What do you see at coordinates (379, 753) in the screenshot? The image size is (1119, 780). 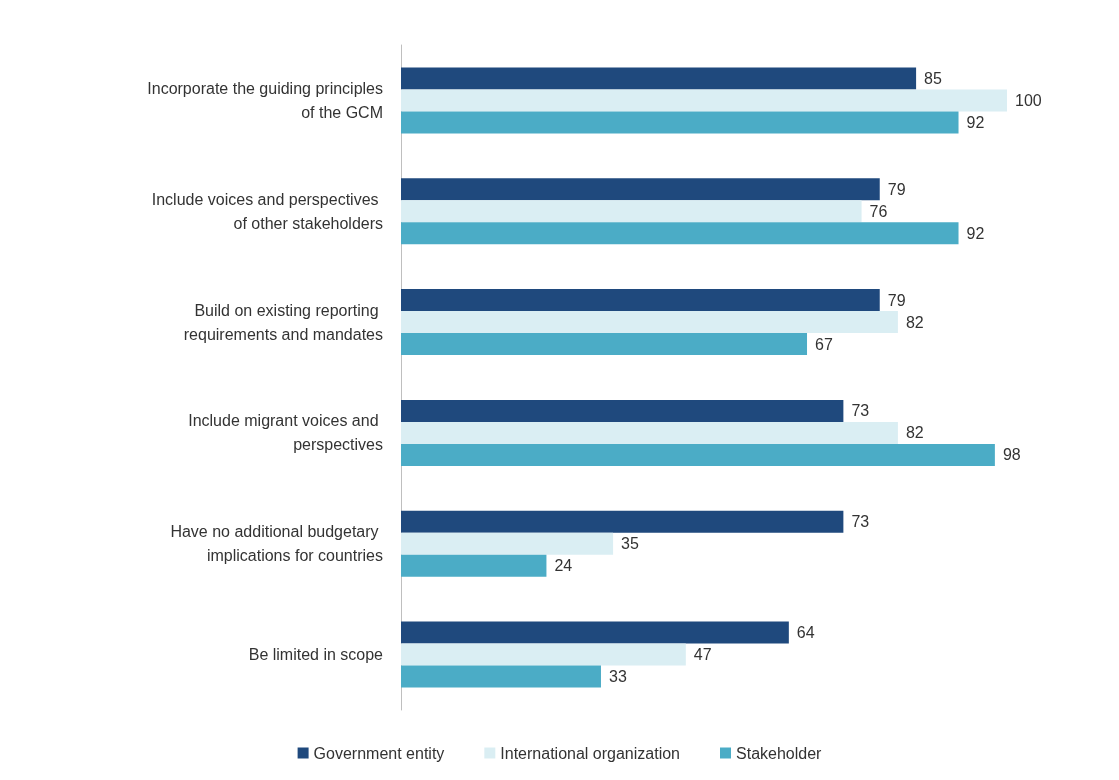 I see `legend-label: Government entity` at bounding box center [379, 753].